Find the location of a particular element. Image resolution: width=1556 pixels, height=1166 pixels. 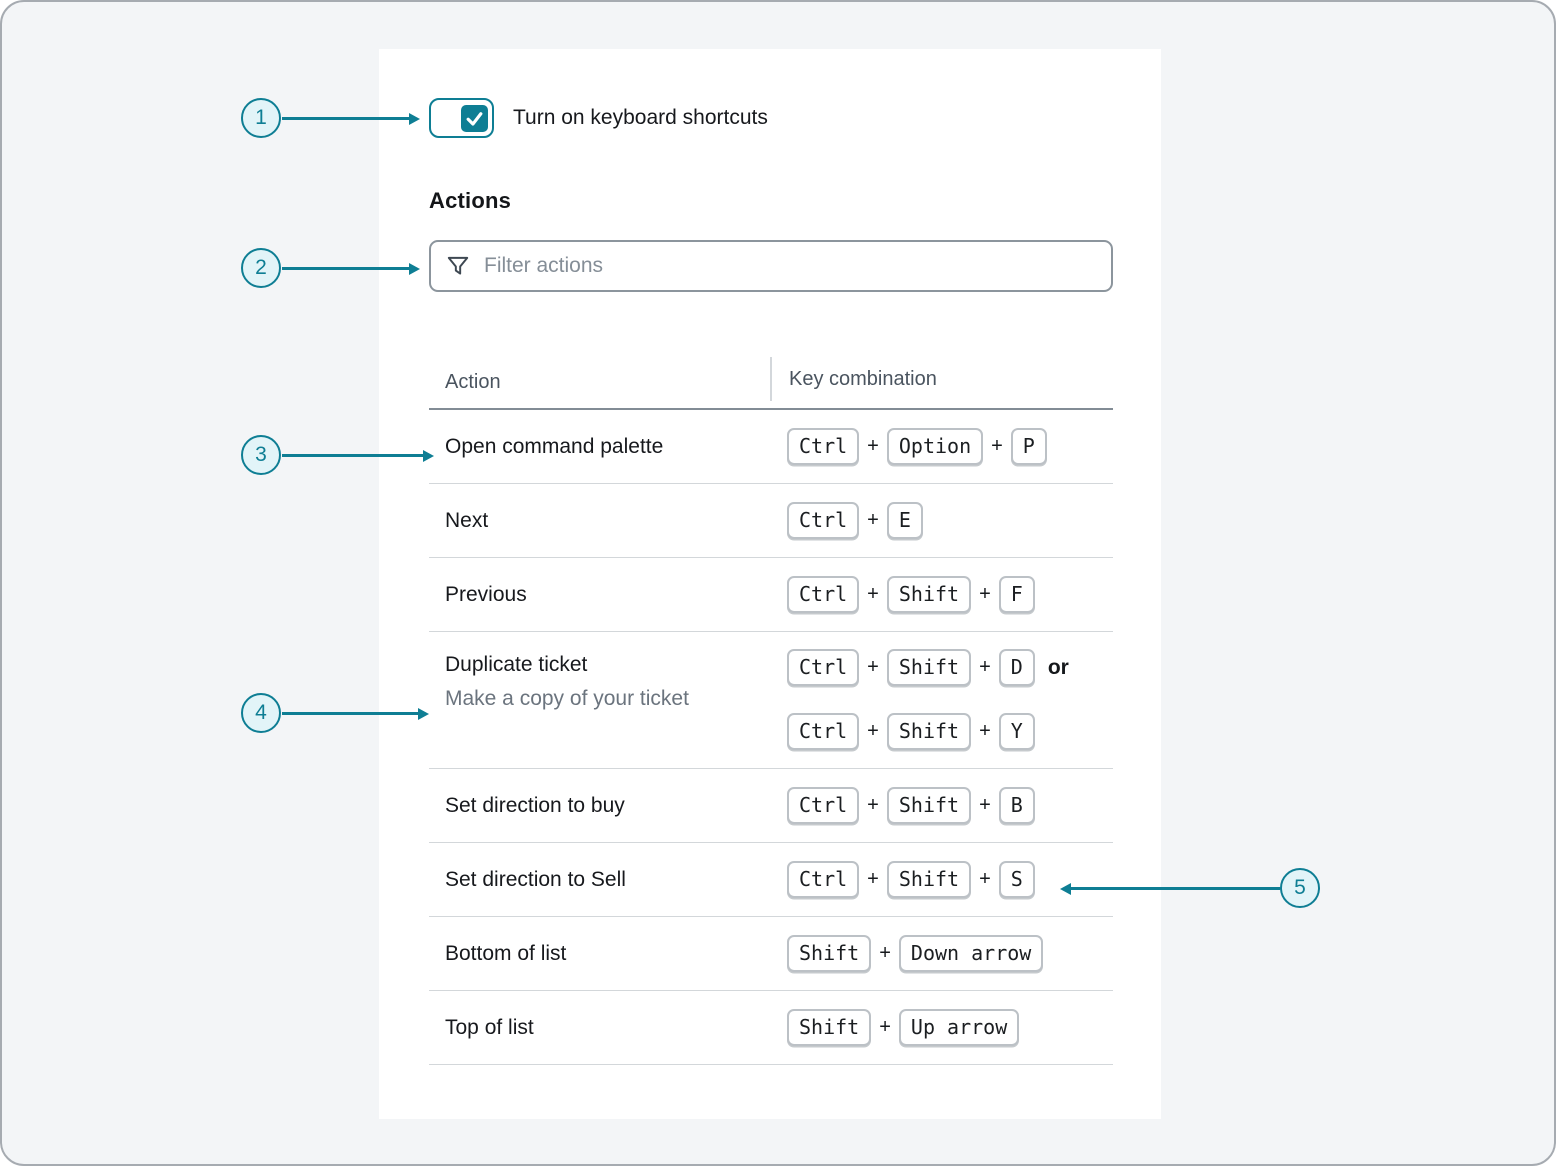

action-name: Next is located at coordinates (467, 520).